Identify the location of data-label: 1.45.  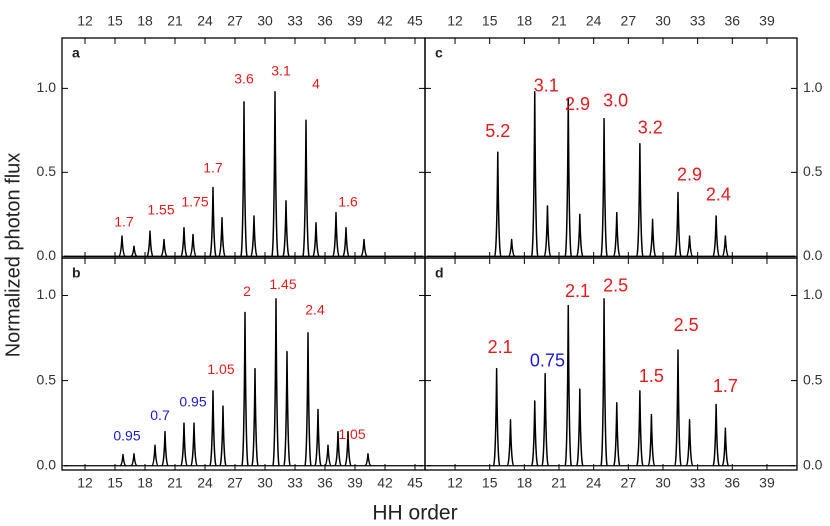
(282, 284).